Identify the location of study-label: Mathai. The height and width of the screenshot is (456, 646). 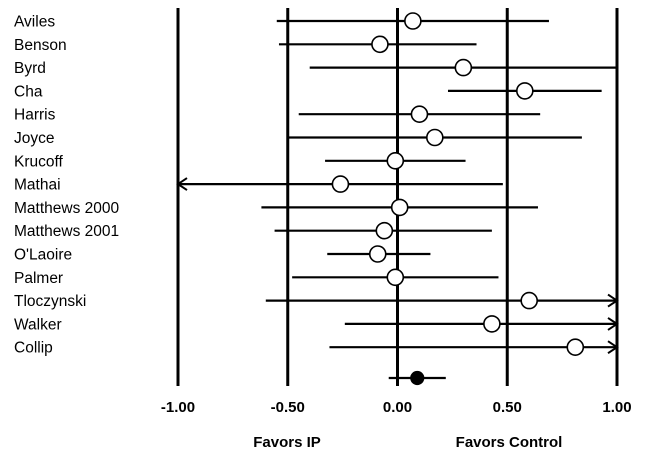
(37, 185).